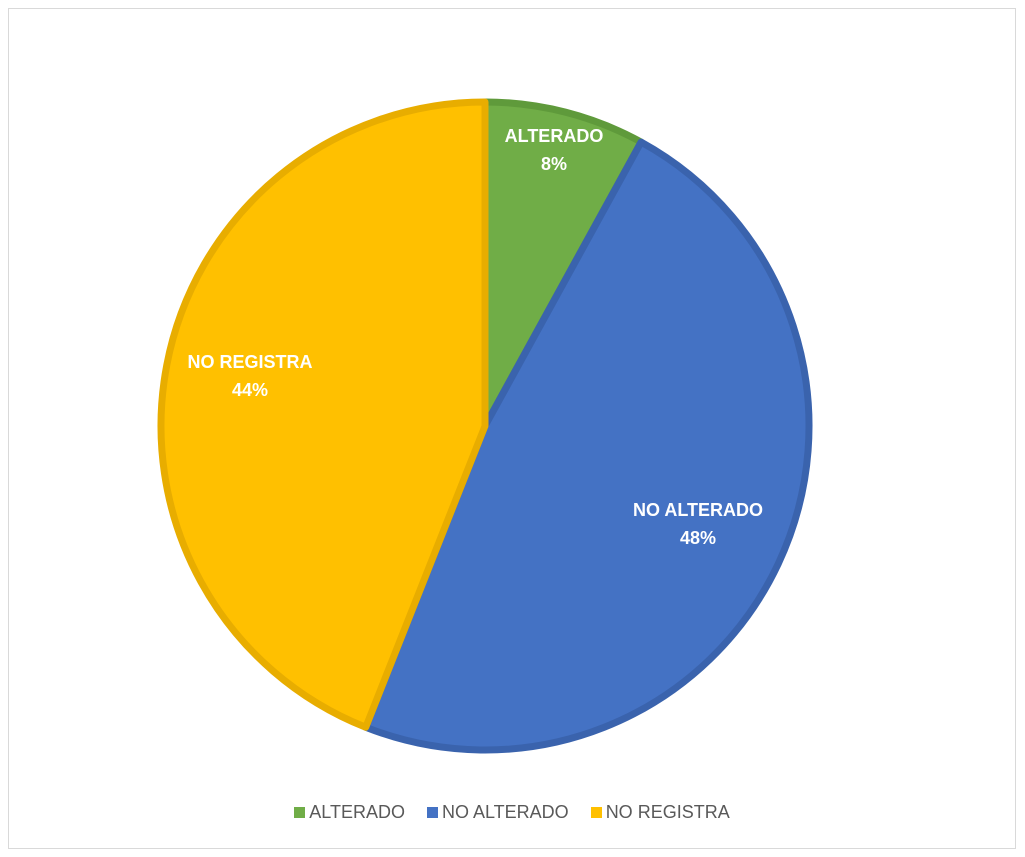 This screenshot has width=1025, height=857. What do you see at coordinates (505, 812) in the screenshot?
I see `legend-label-no-alterado: NO ALTERADO` at bounding box center [505, 812].